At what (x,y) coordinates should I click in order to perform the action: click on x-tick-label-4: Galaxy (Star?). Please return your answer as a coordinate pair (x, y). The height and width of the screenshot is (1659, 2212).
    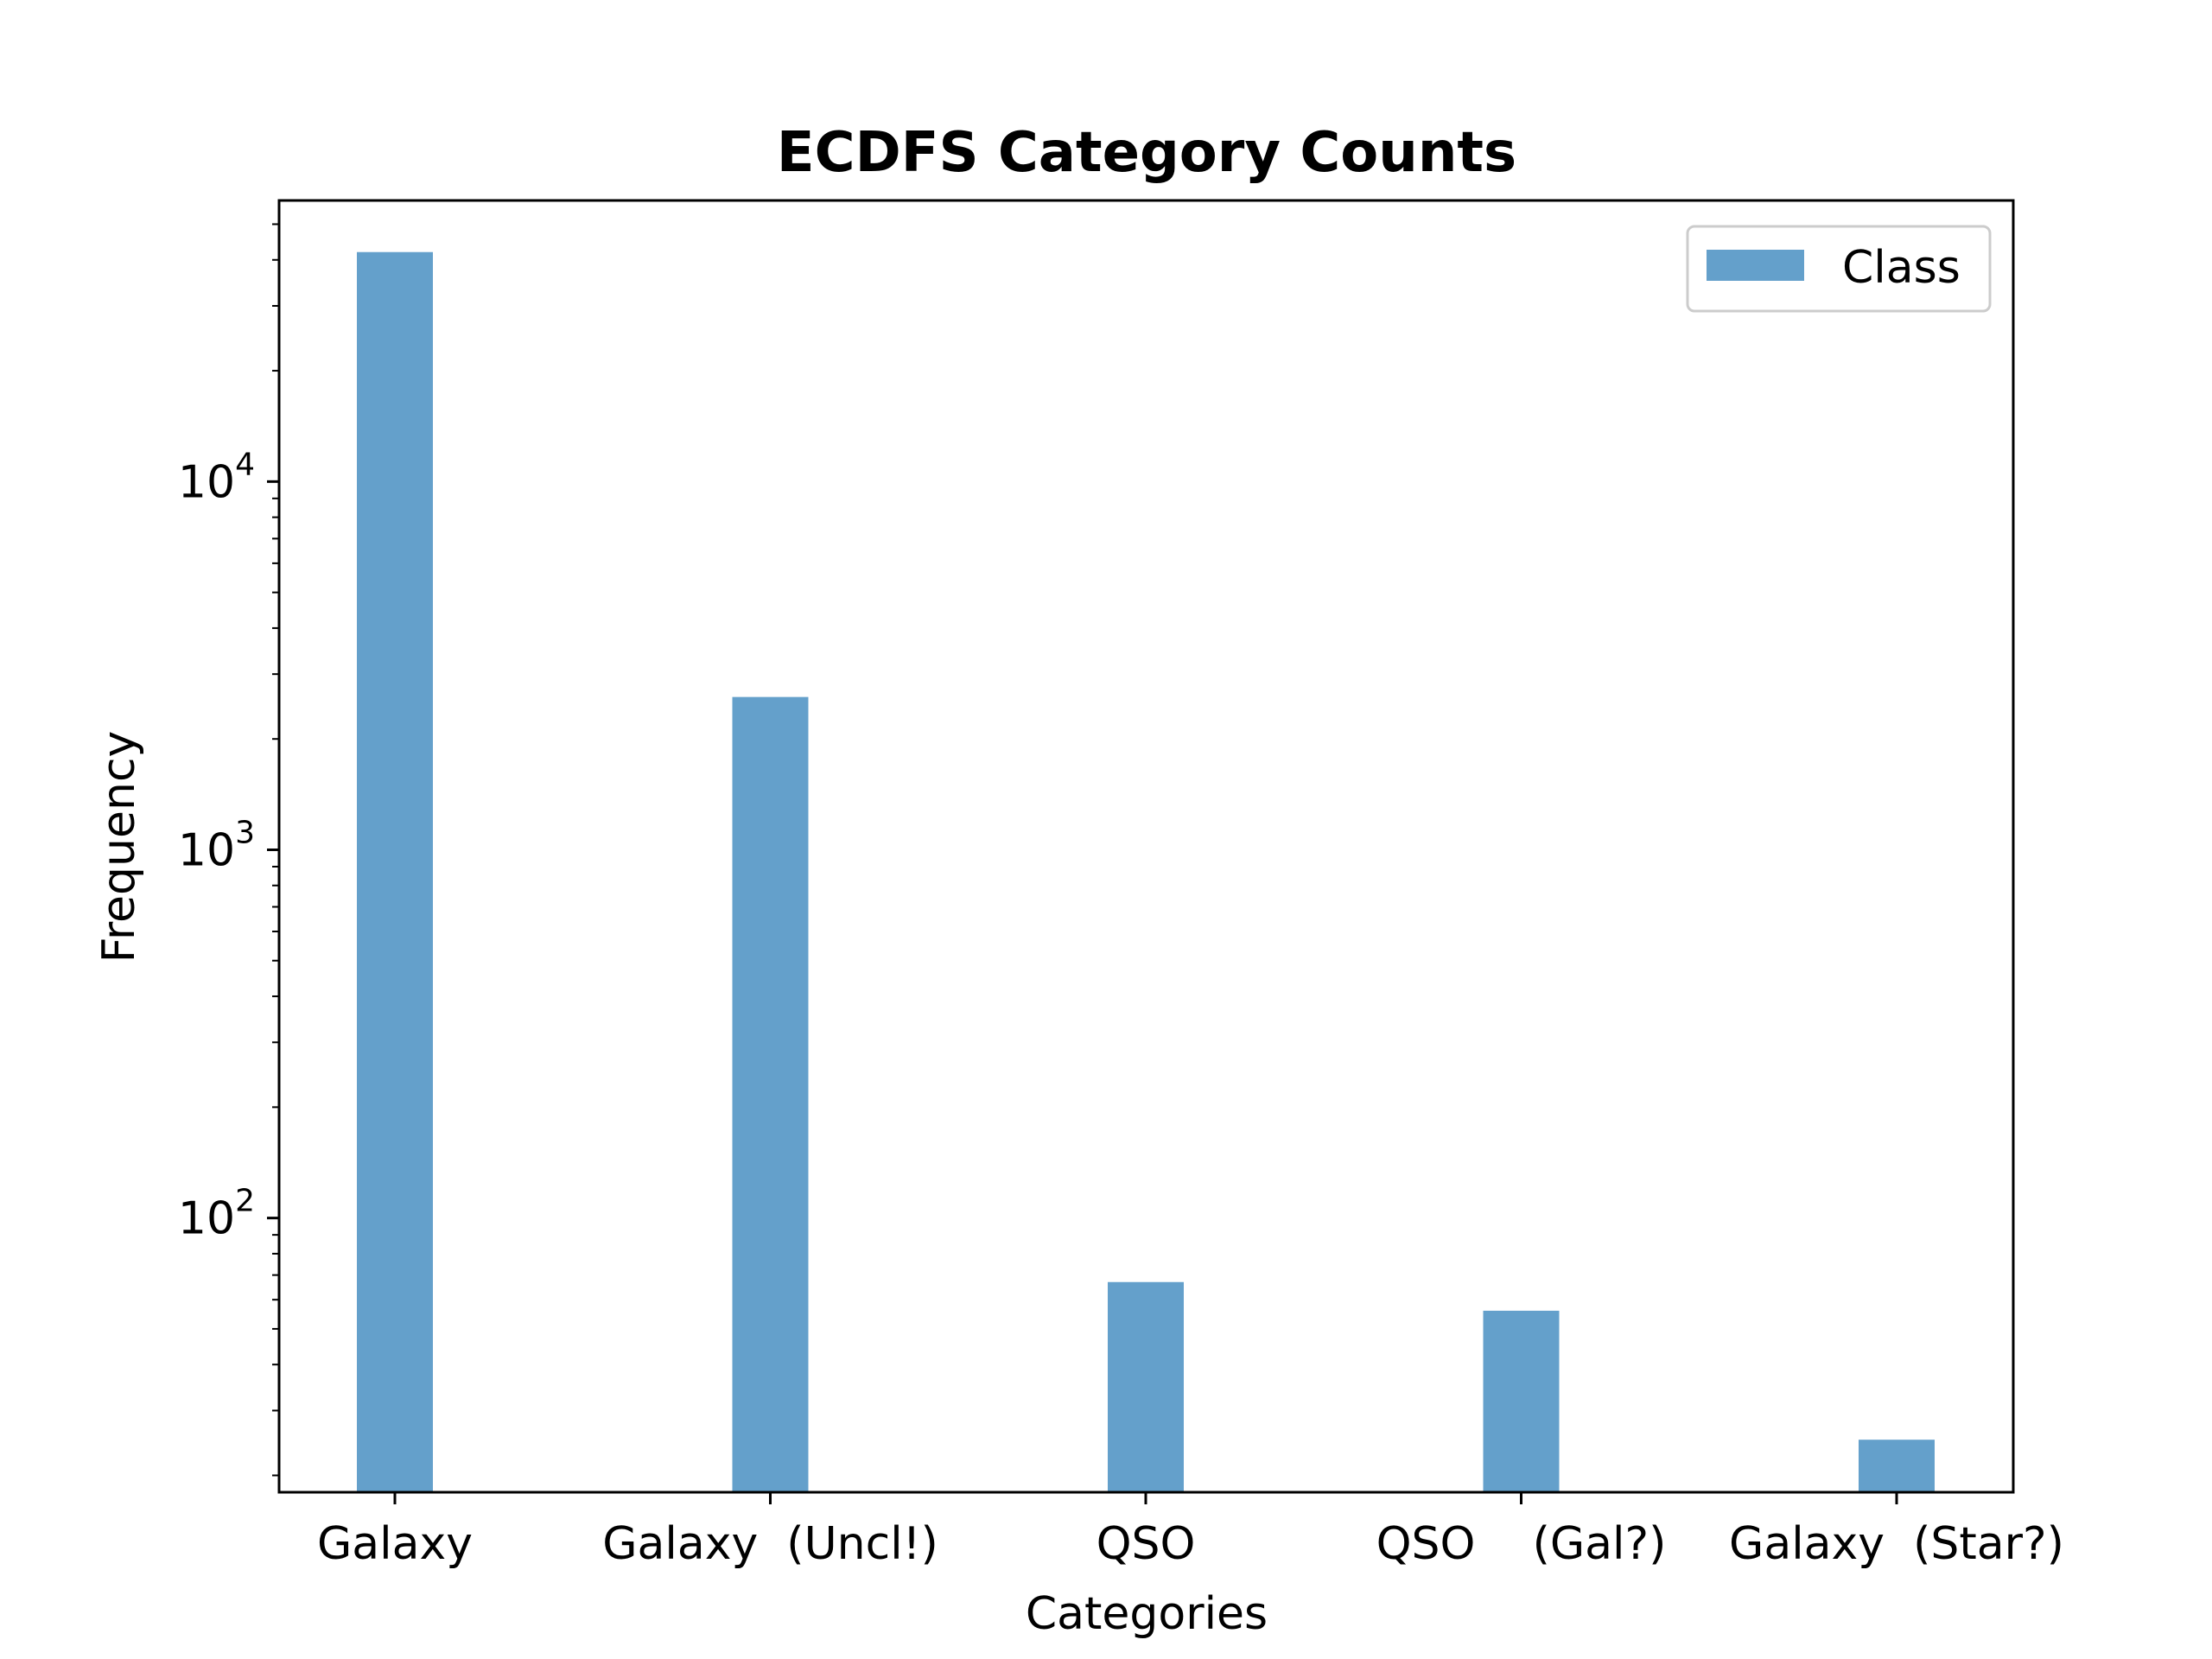
    Looking at the image, I should click on (1897, 1544).